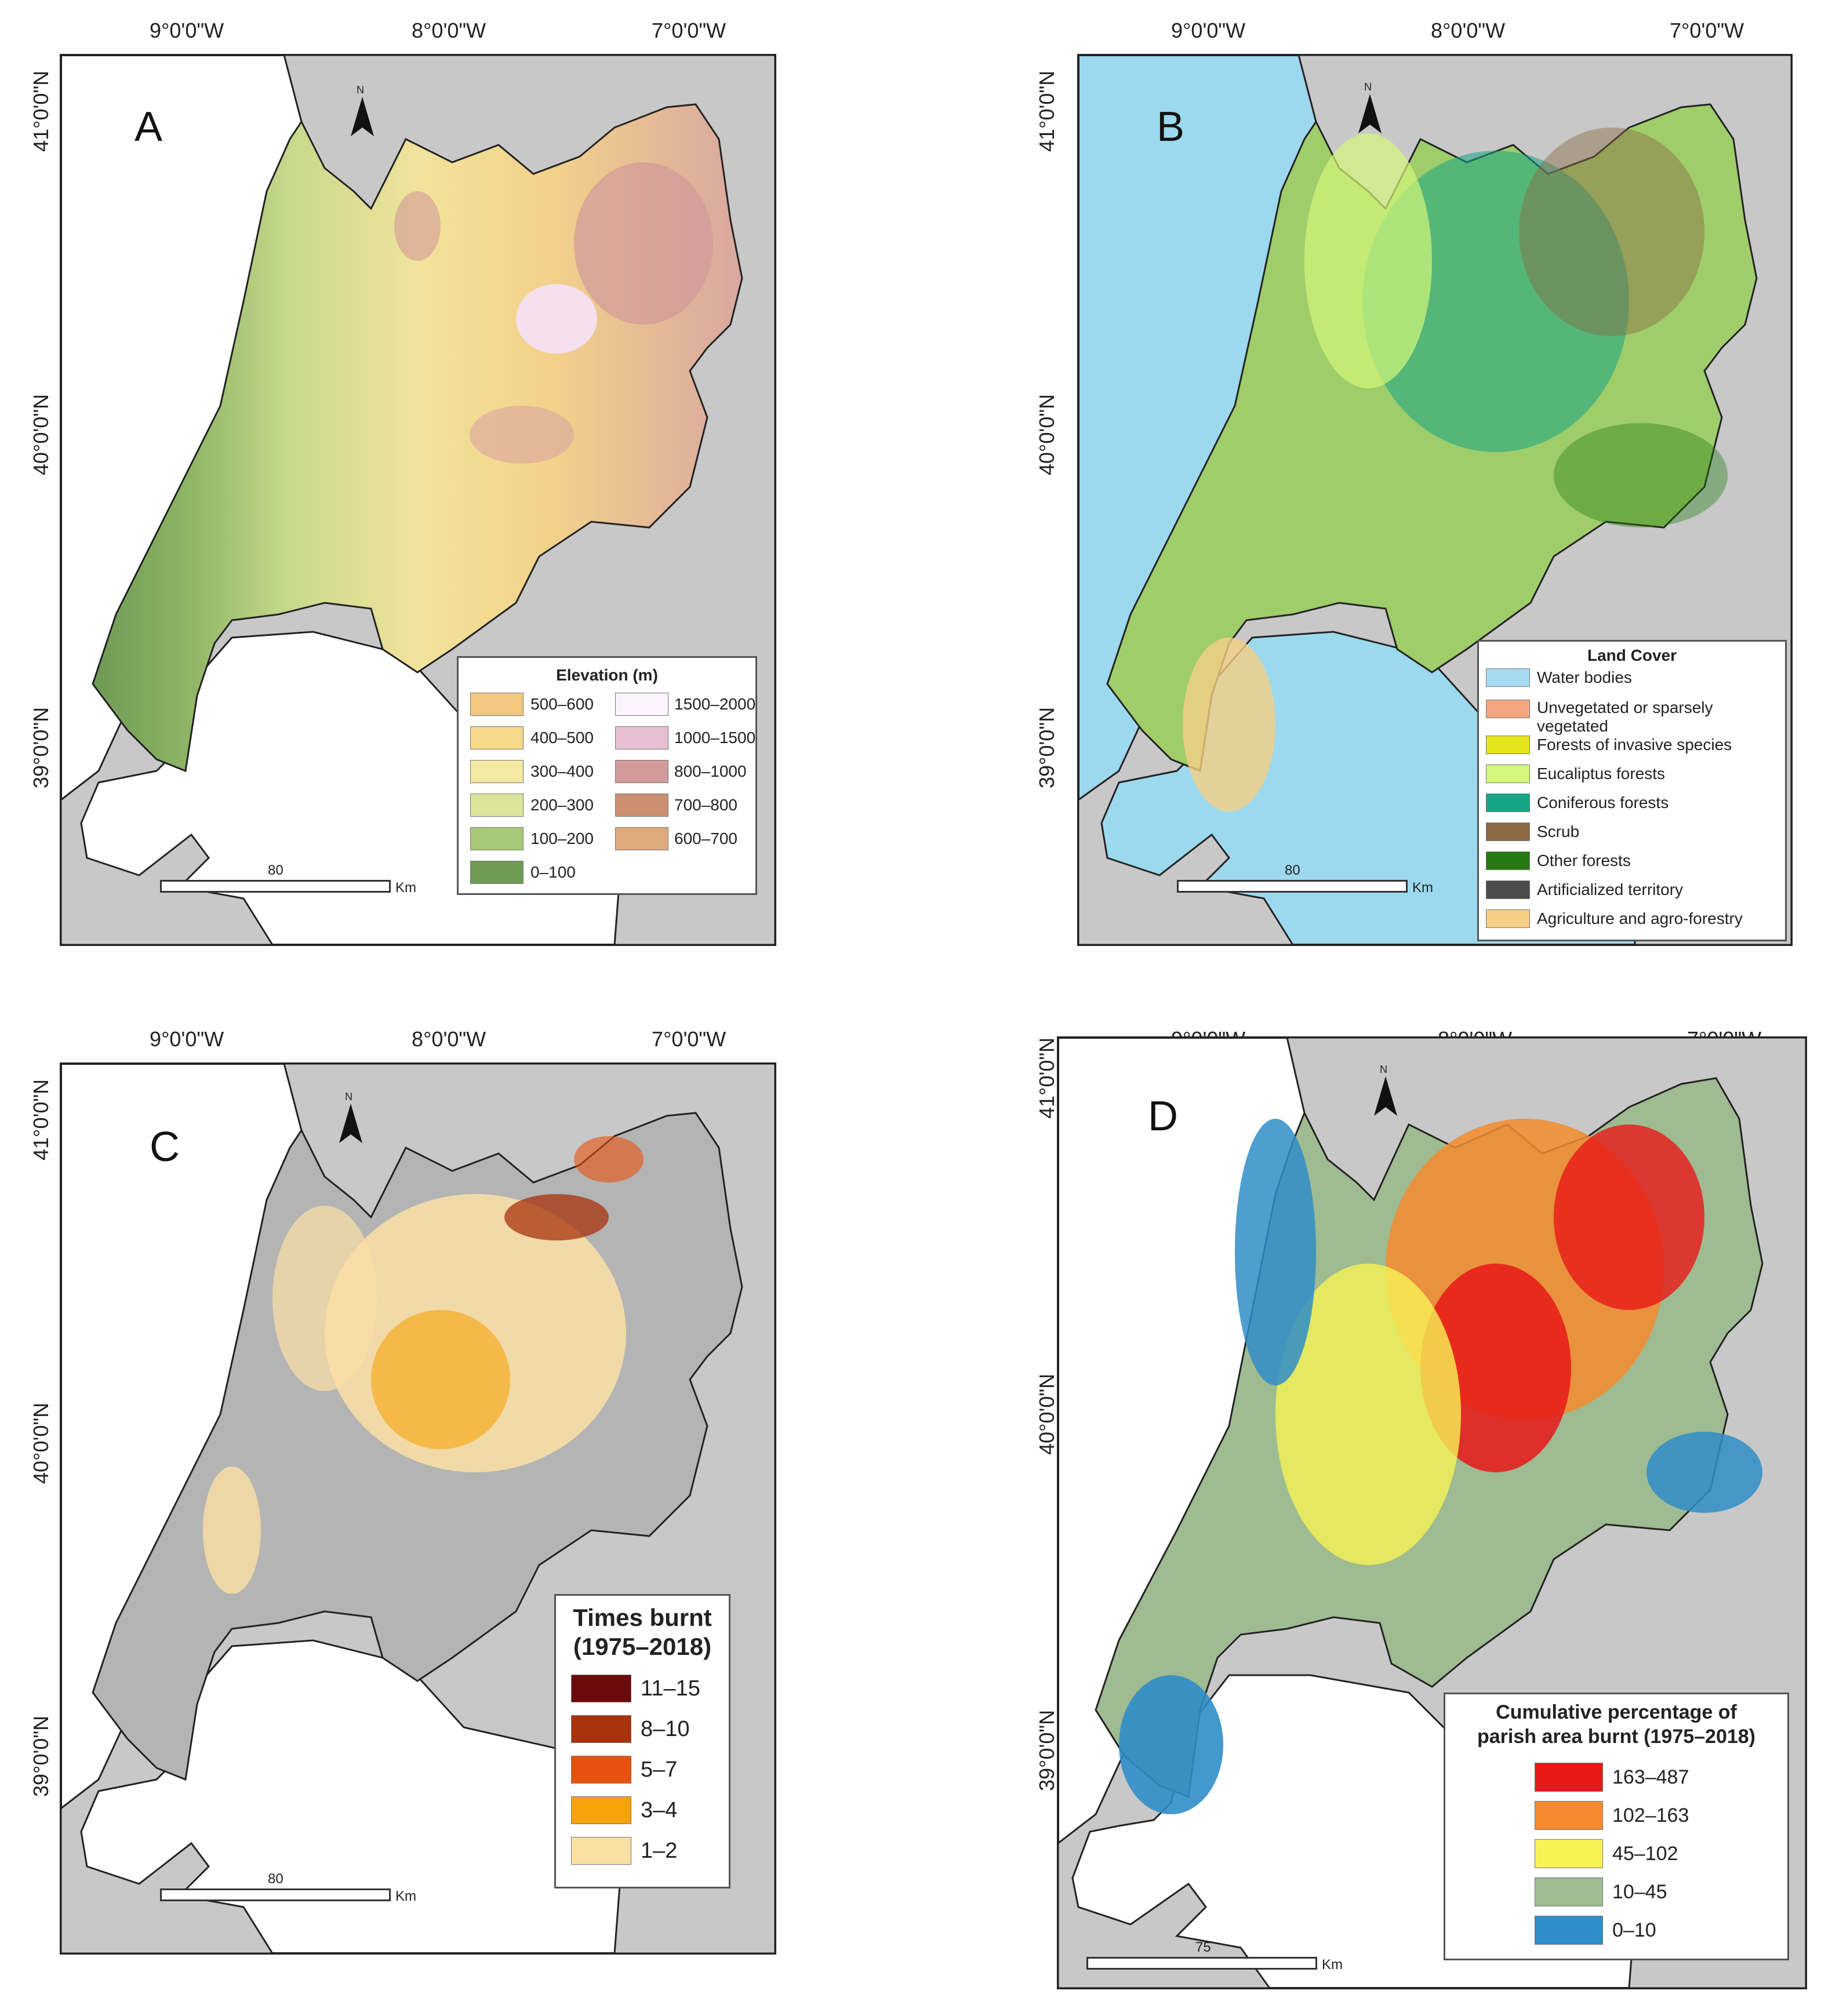 The width and height of the screenshot is (1832, 2016). What do you see at coordinates (1171, 127) in the screenshot?
I see `panel-letter: B` at bounding box center [1171, 127].